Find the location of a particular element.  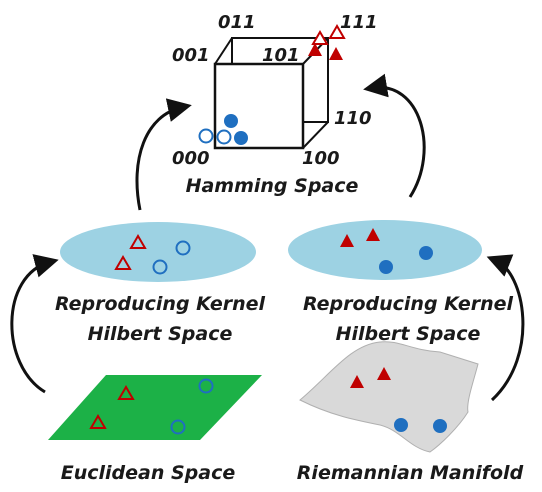

riemannian-manifold-label: Riemannian Manifold is located at coordinates (410, 473).